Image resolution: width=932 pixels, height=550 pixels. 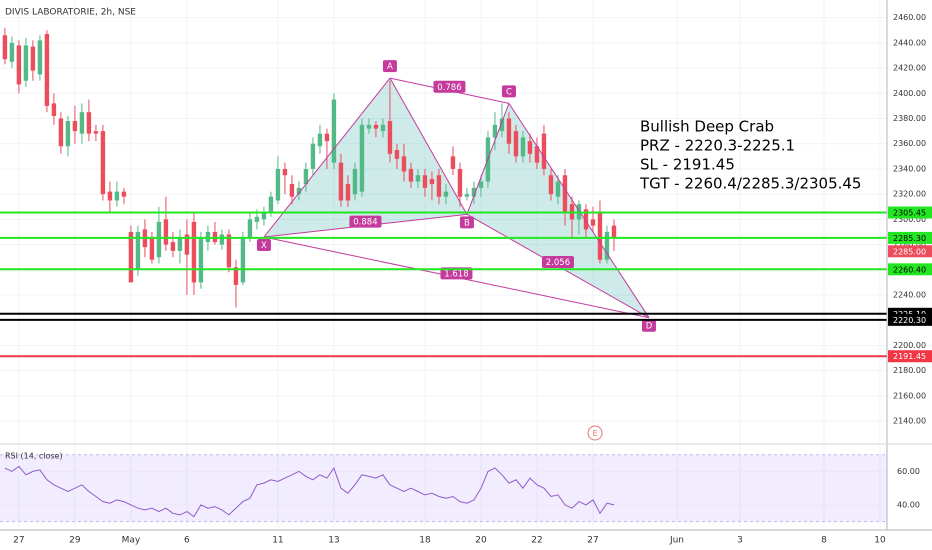 What do you see at coordinates (536, 541) in the screenshot?
I see `x-tick-label: 22` at bounding box center [536, 541].